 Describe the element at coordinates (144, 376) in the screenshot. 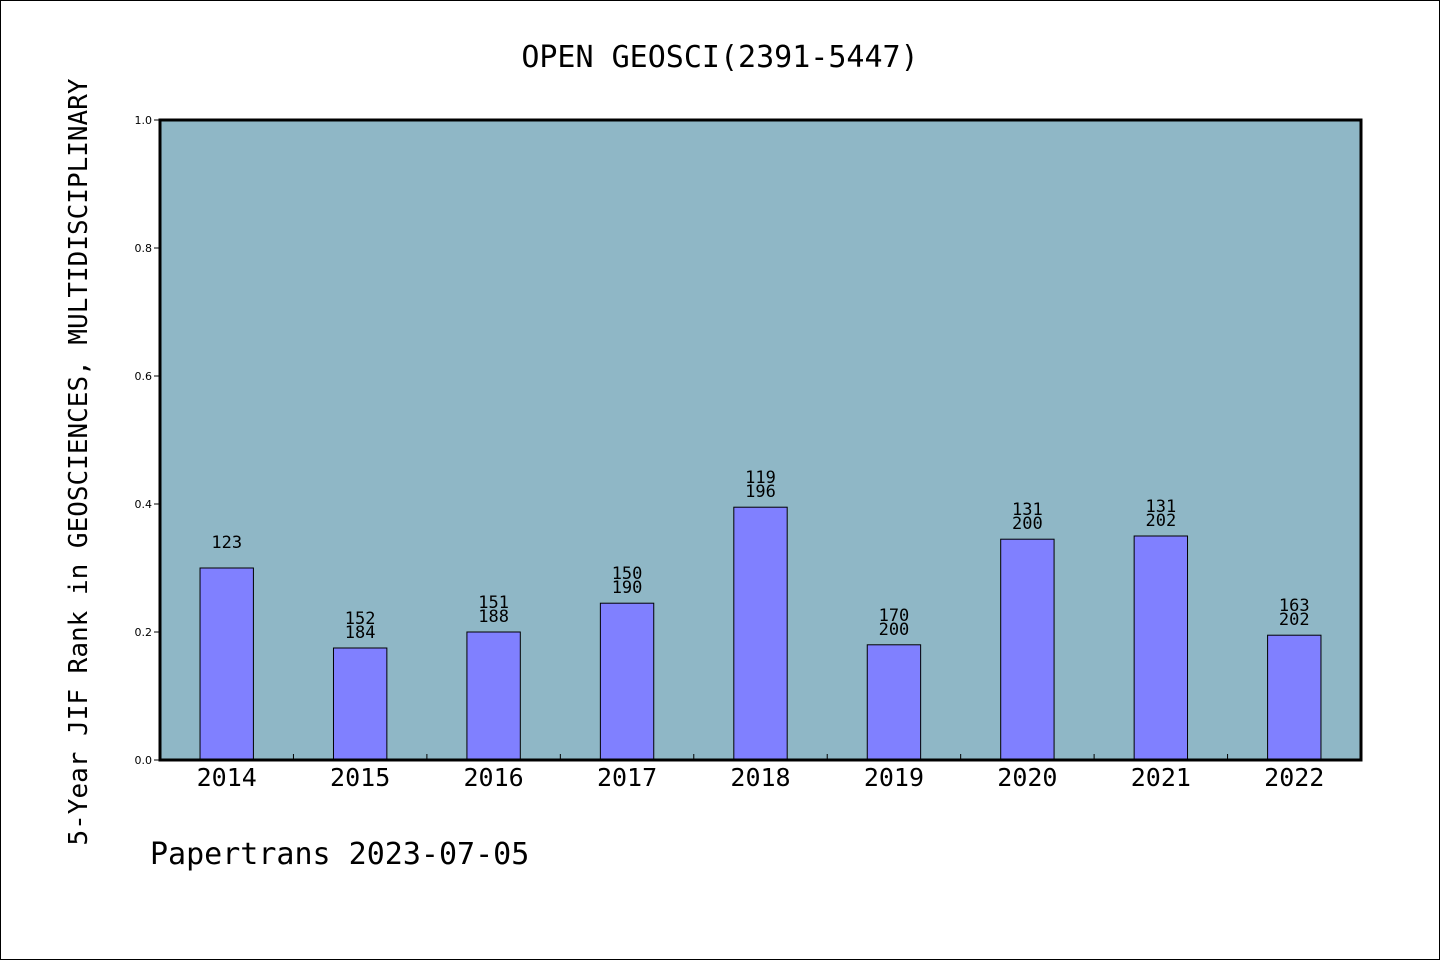

I see `y-tick-label: 0.6` at that location.